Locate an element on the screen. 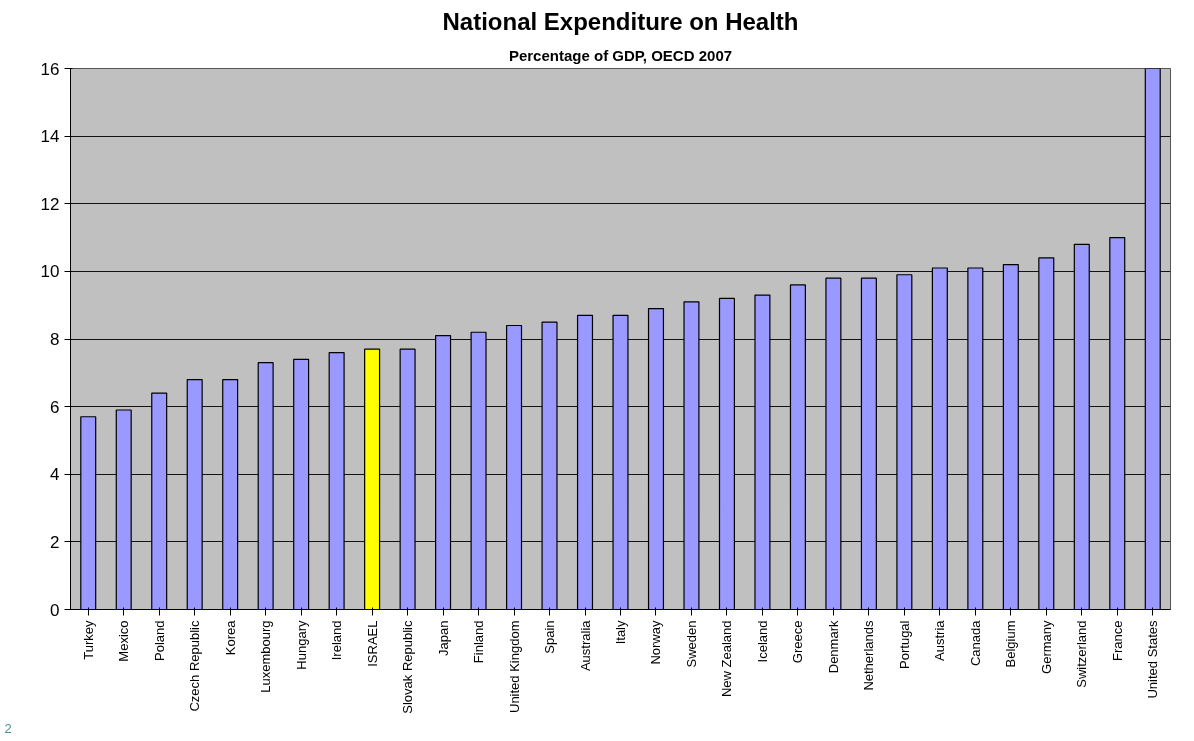 The width and height of the screenshot is (1194, 741). x-tick-label: Sweden is located at coordinates (691, 644).